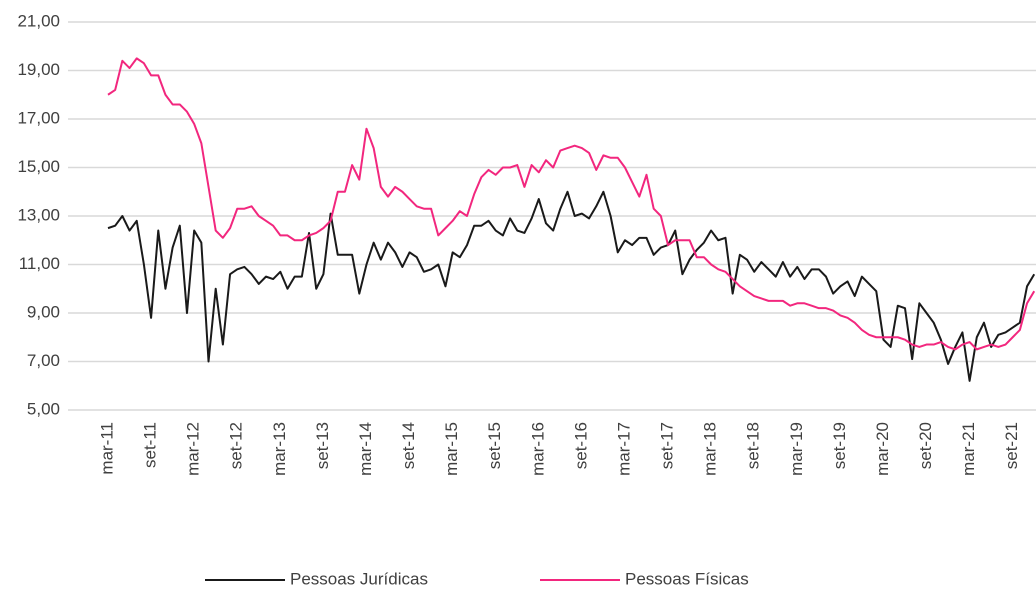 The width and height of the screenshot is (1036, 590). Describe the element at coordinates (150, 445) in the screenshot. I see `x-tick-label: set-11` at that location.